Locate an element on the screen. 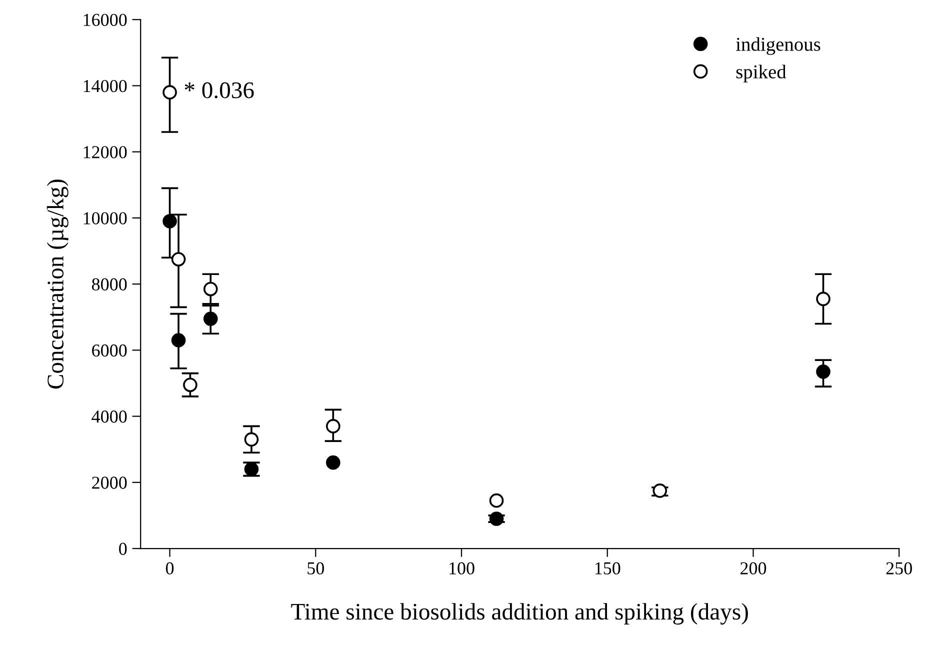  x-tick-label: 50 is located at coordinates (316, 568).